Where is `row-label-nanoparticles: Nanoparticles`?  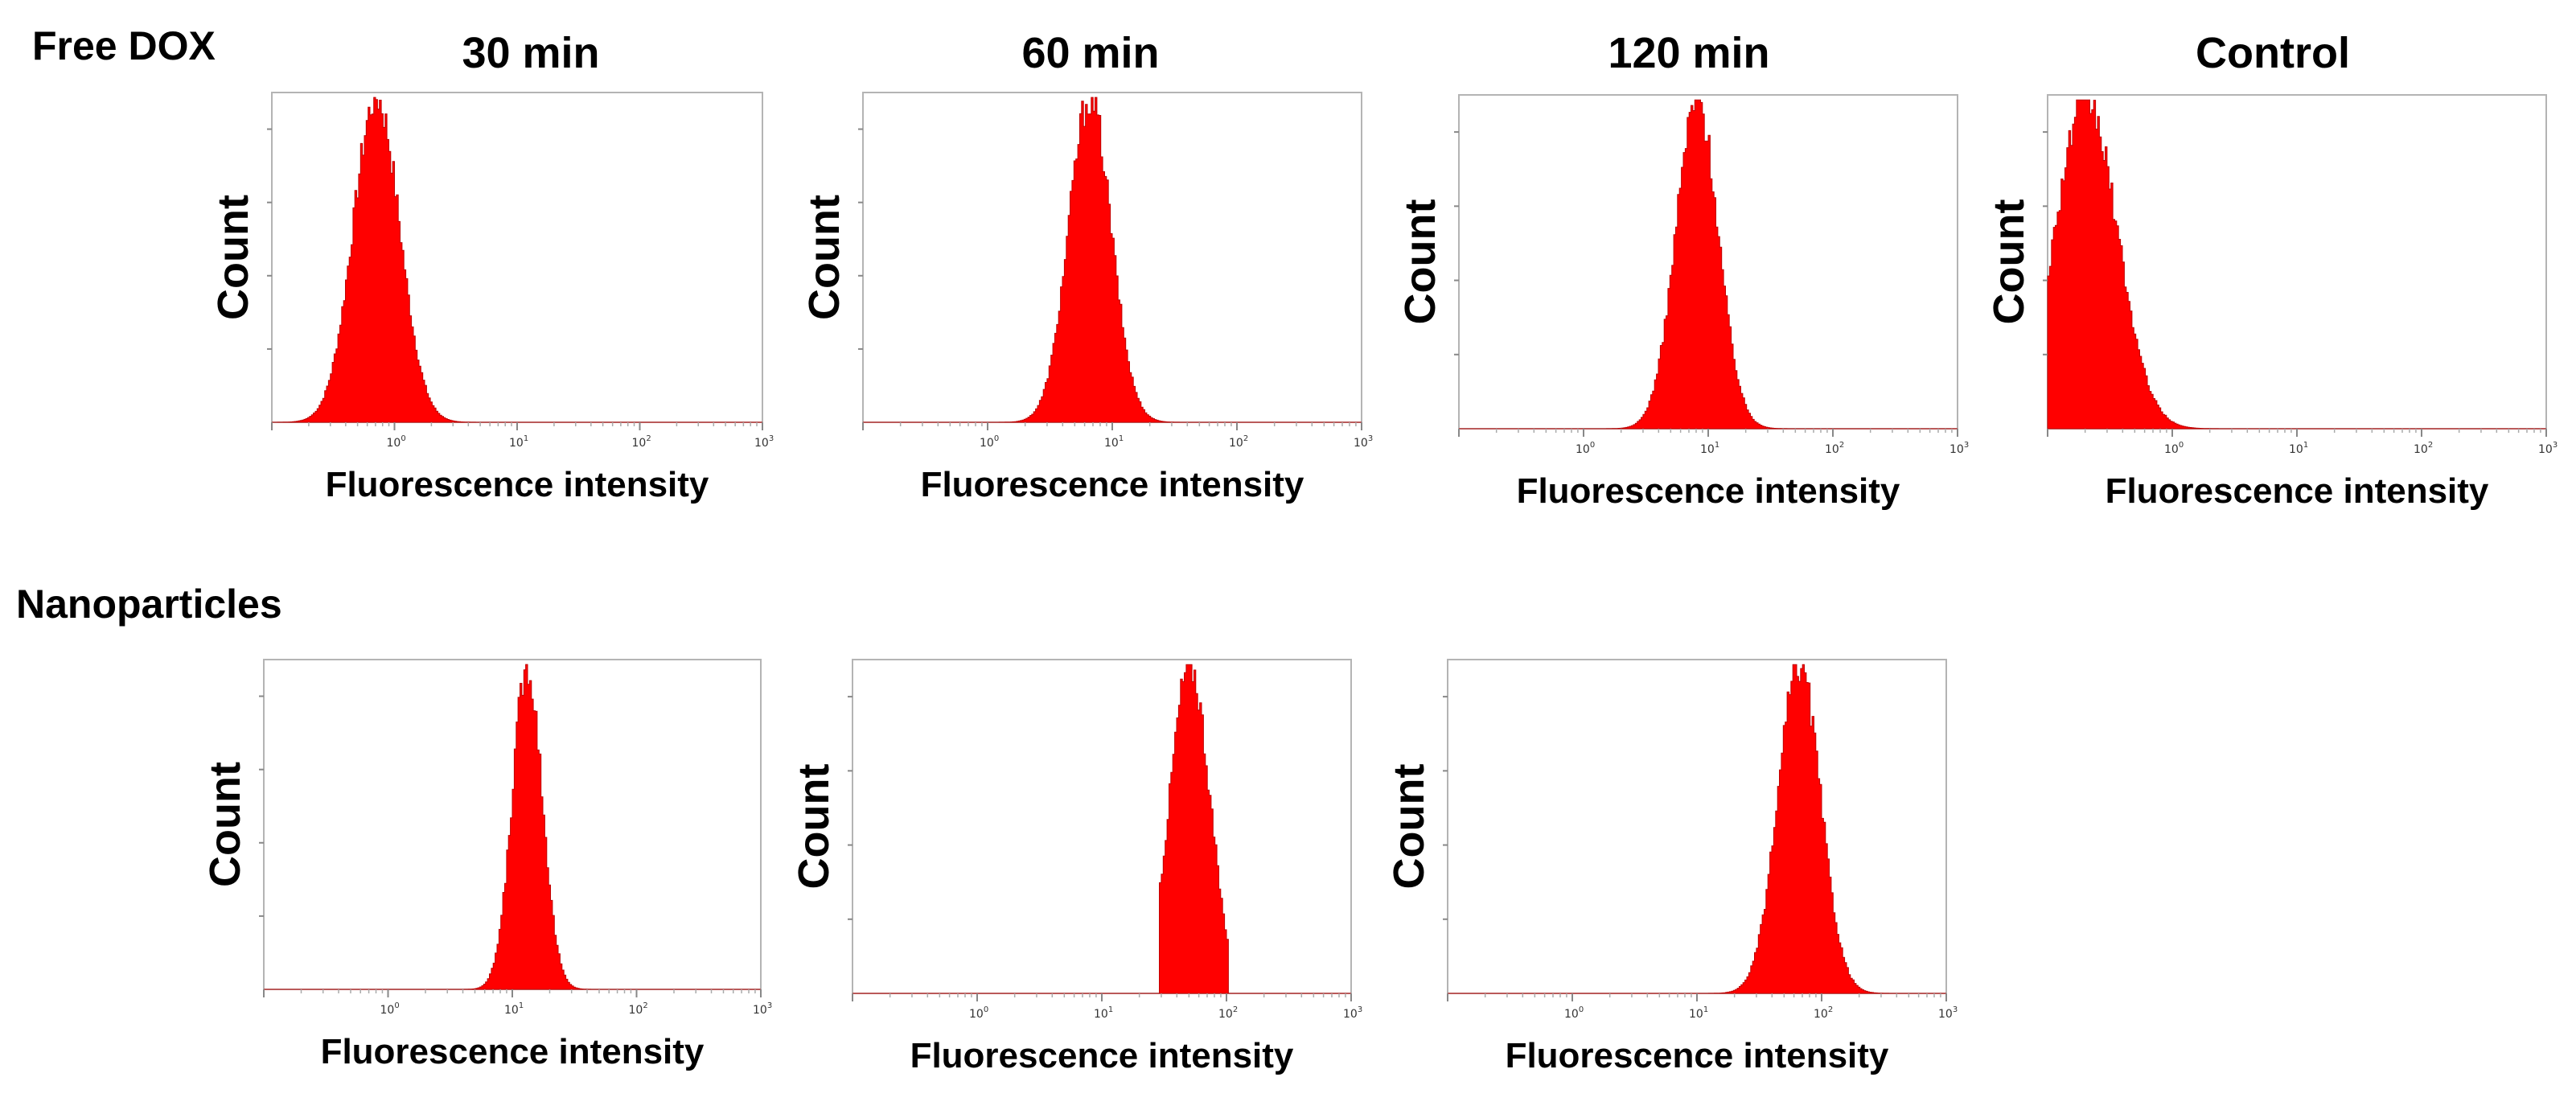
row-label-nanoparticles: Nanoparticles is located at coordinates (149, 604).